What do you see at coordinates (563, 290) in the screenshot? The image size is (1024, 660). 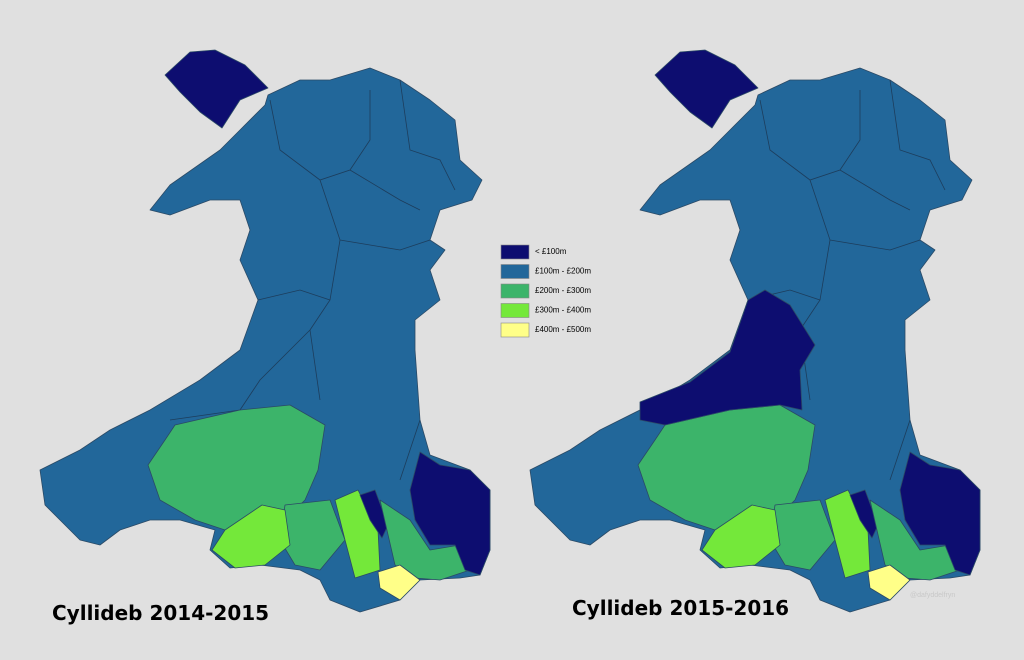 I see `legend-label: £200m - £300m` at bounding box center [563, 290].